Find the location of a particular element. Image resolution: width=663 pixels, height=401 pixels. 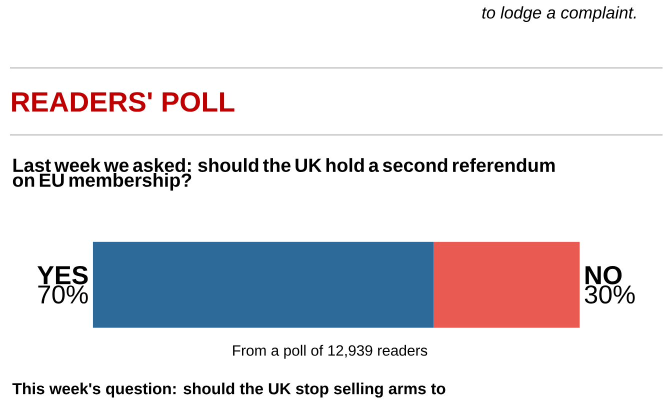

data-label: 30% is located at coordinates (609, 294).